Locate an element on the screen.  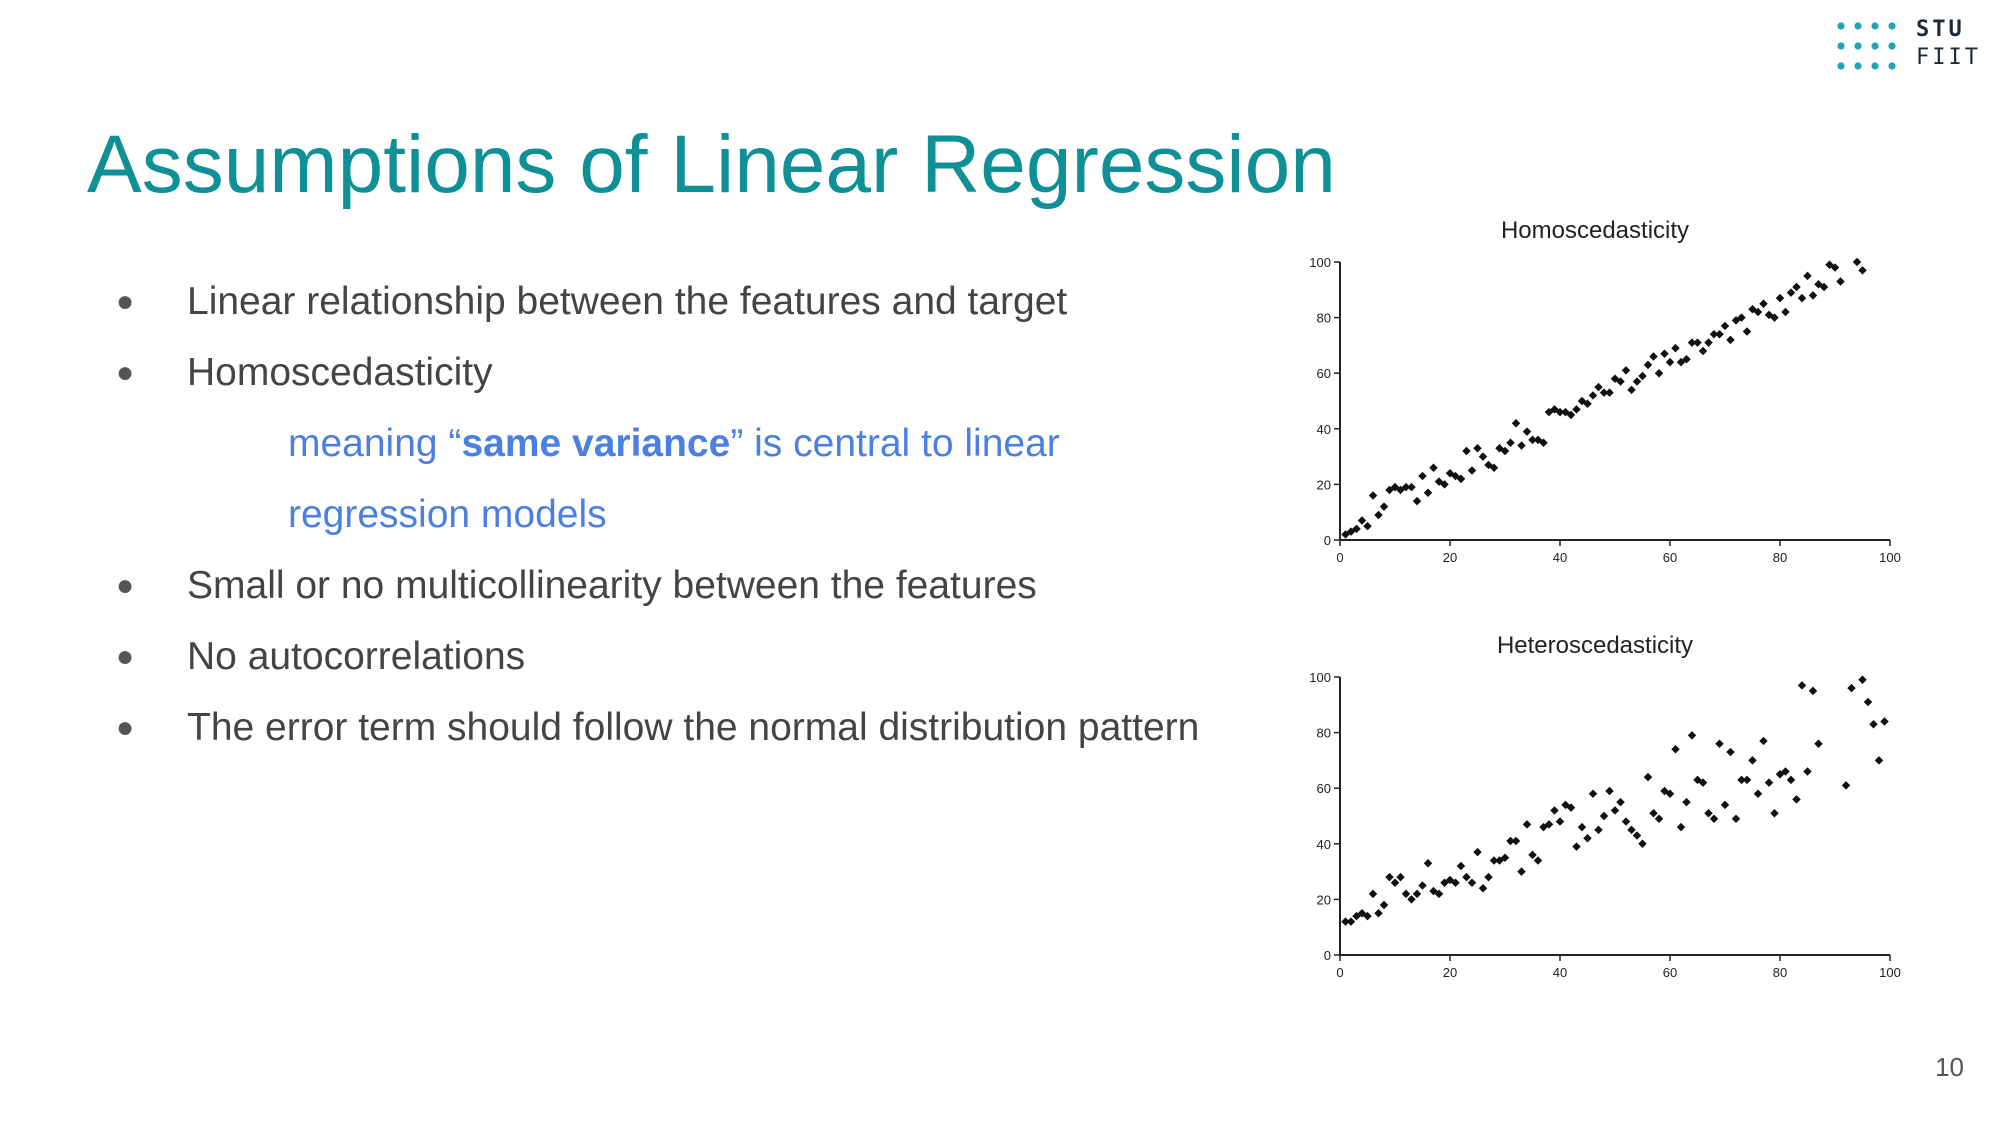
y-tick-label: 60 is located at coordinates (1324, 788).